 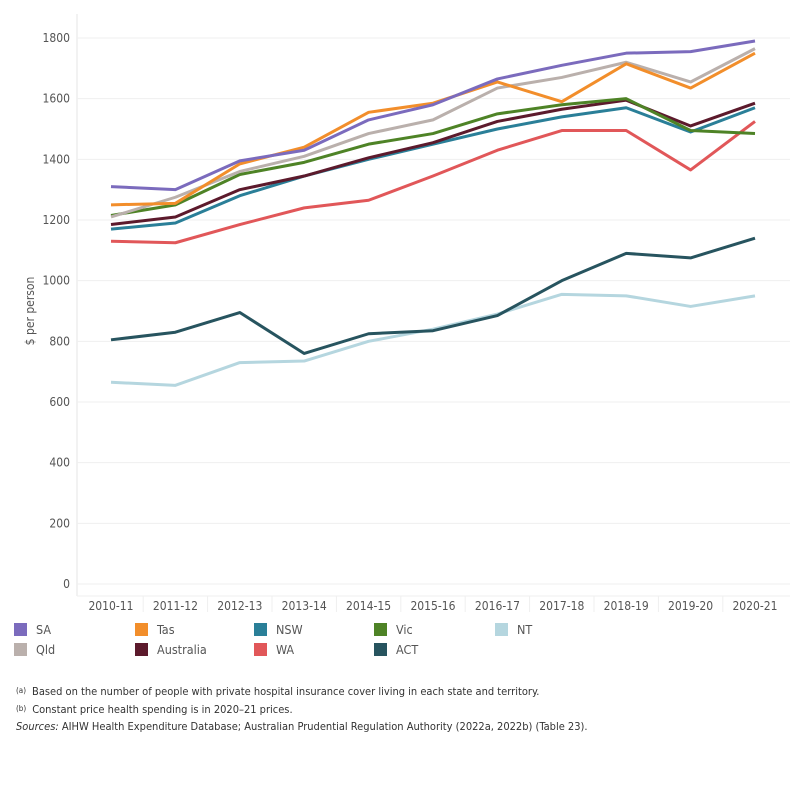 I want to click on y-tick-label: 1200, so click(x=57, y=220).